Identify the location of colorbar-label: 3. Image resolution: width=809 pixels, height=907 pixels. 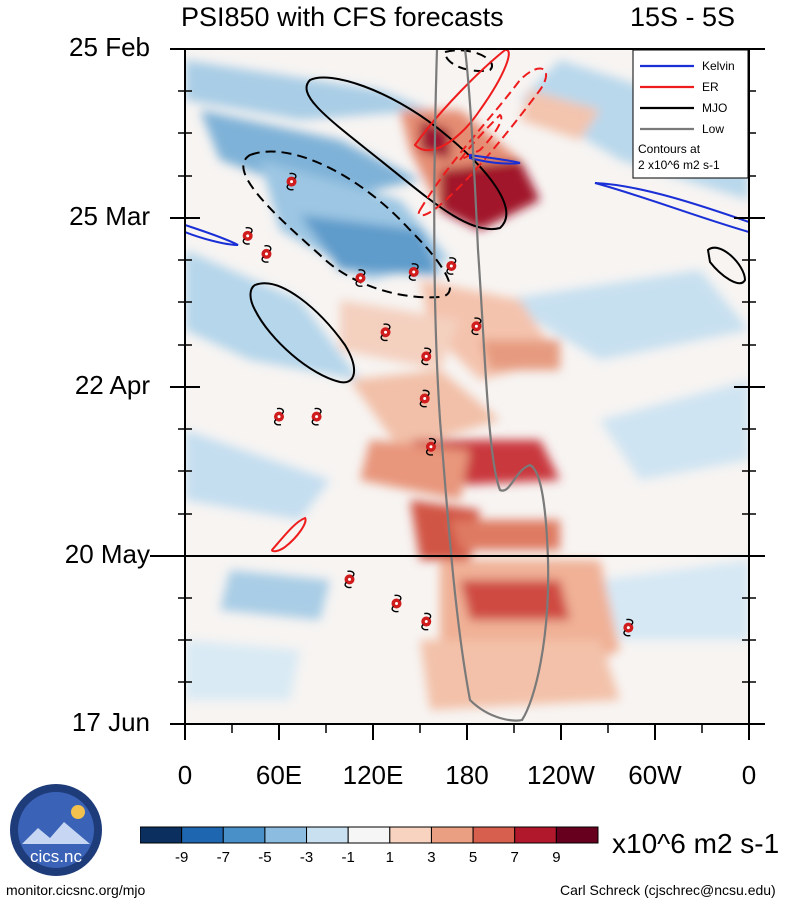
(431, 857).